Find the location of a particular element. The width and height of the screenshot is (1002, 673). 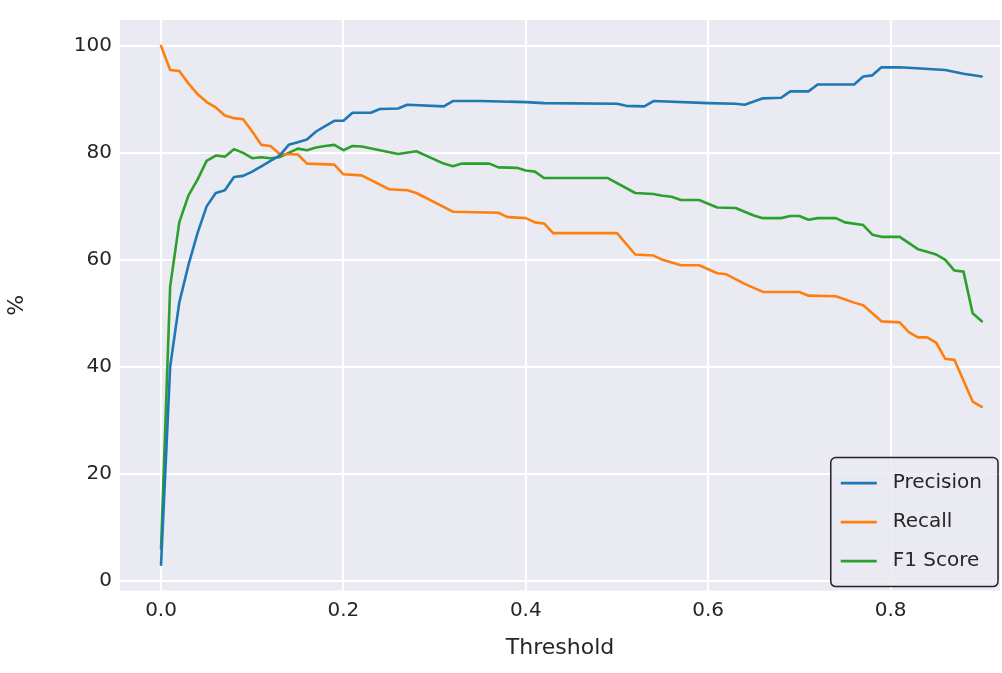

y-tick-label: 60 is located at coordinates (99, 258).